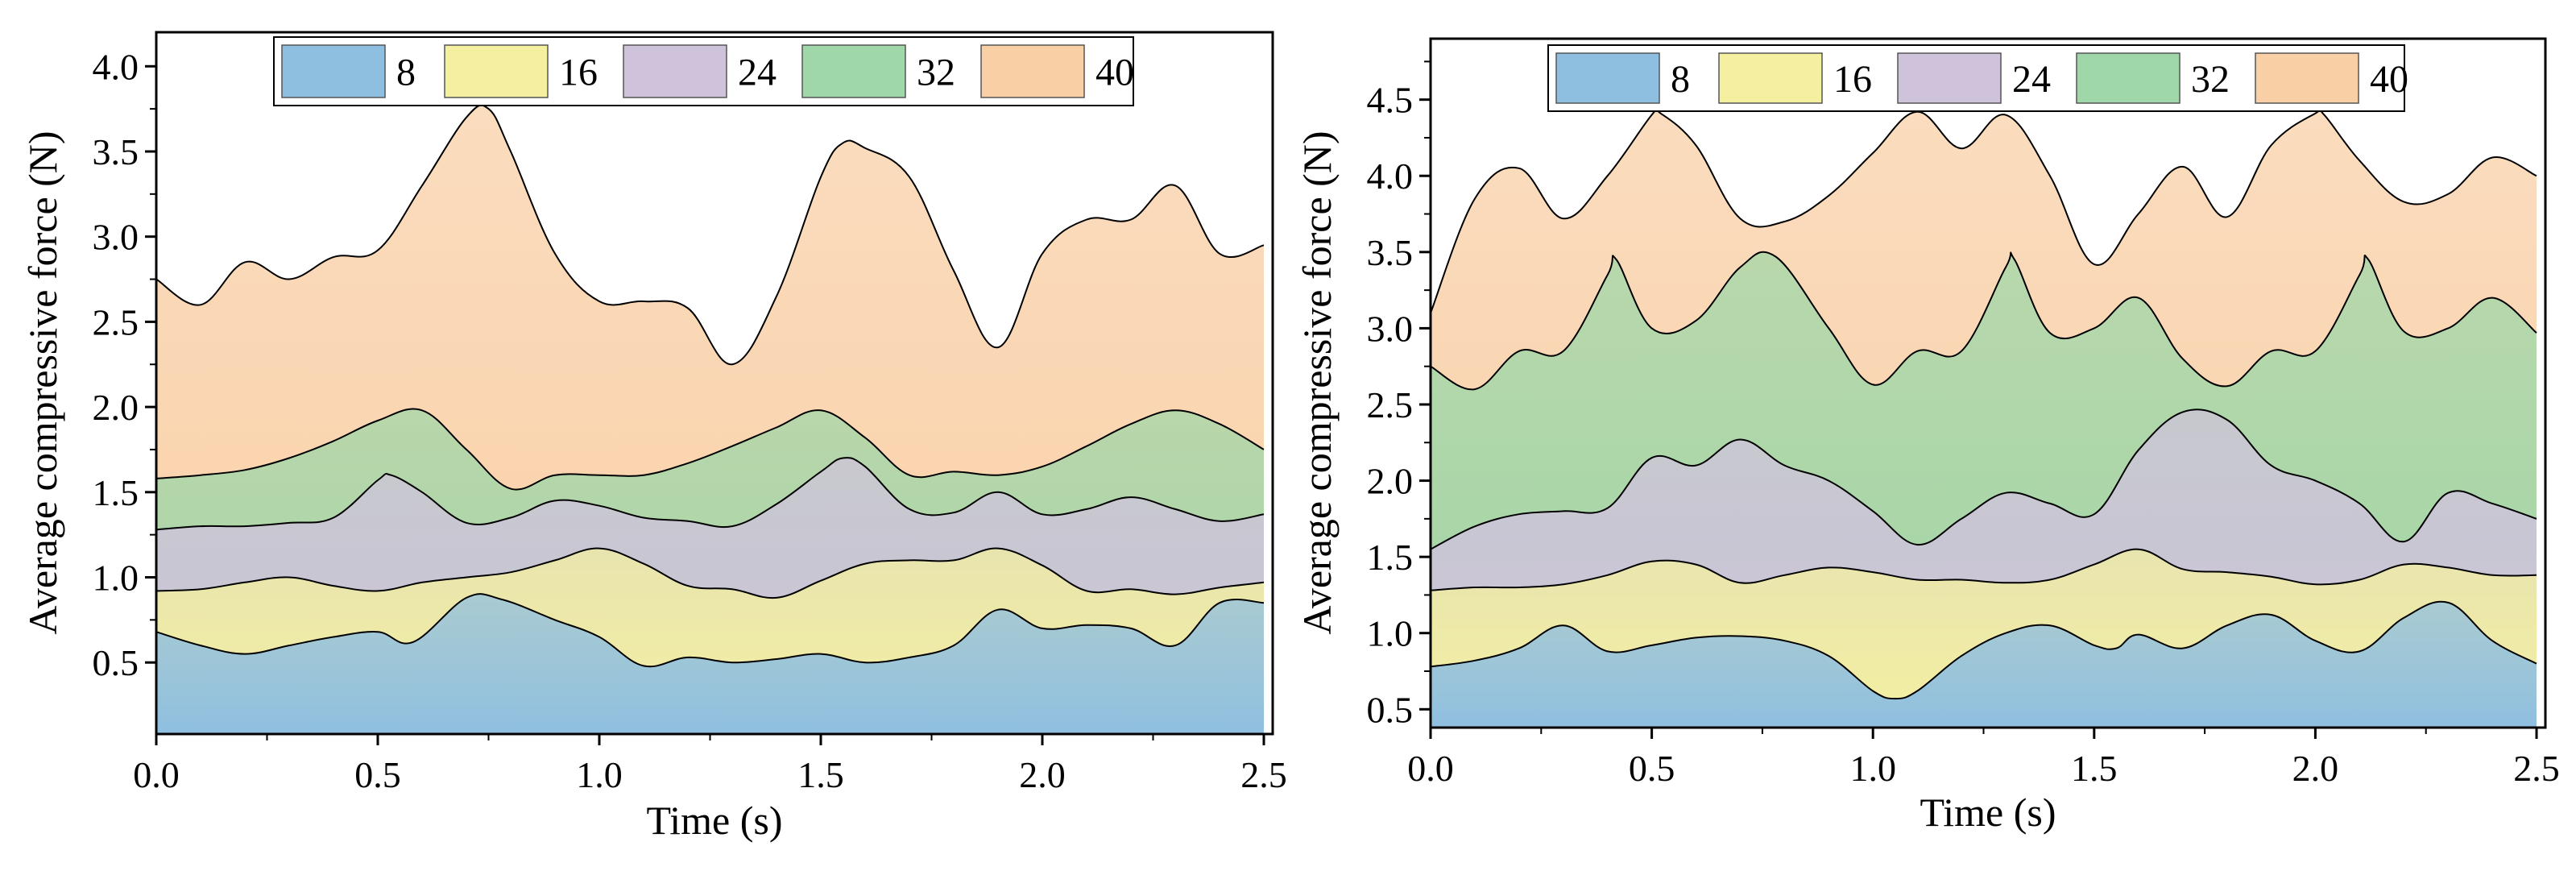 This screenshot has width=2576, height=871. I want to click on left-chart-x-tick-label: 2.5, so click(1263, 774).